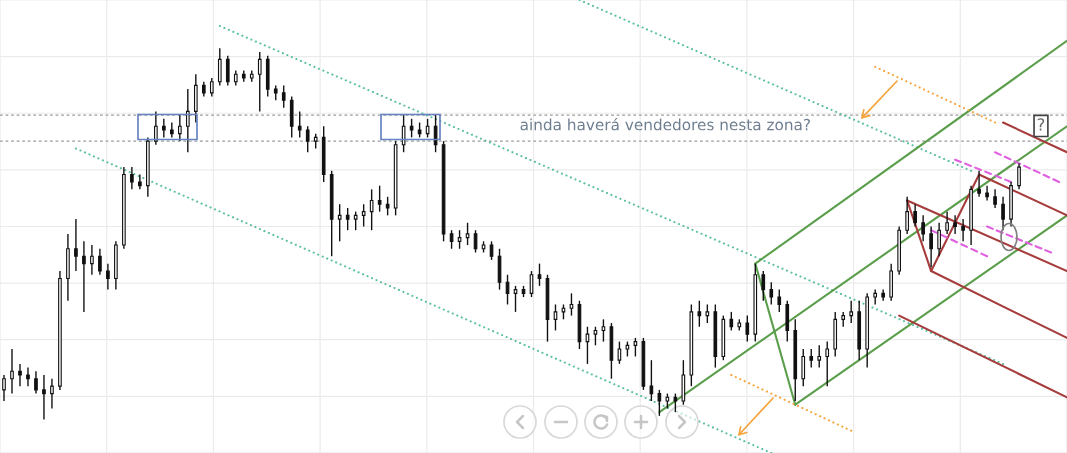 This screenshot has height=453, width=1067. Describe the element at coordinates (665, 124) in the screenshot. I see `annotation: ainda haverá vendedores nesta zona?` at that location.